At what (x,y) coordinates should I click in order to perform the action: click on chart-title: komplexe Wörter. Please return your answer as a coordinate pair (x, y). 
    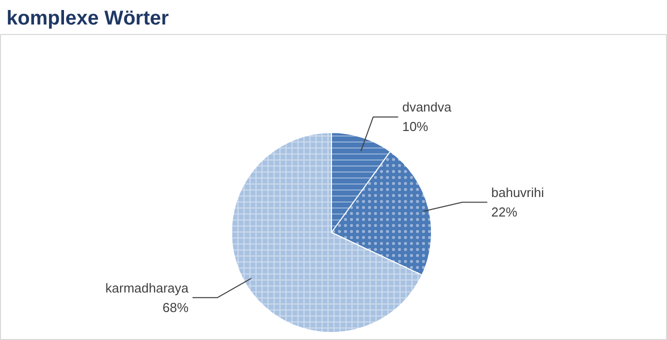
    Looking at the image, I should click on (87, 19).